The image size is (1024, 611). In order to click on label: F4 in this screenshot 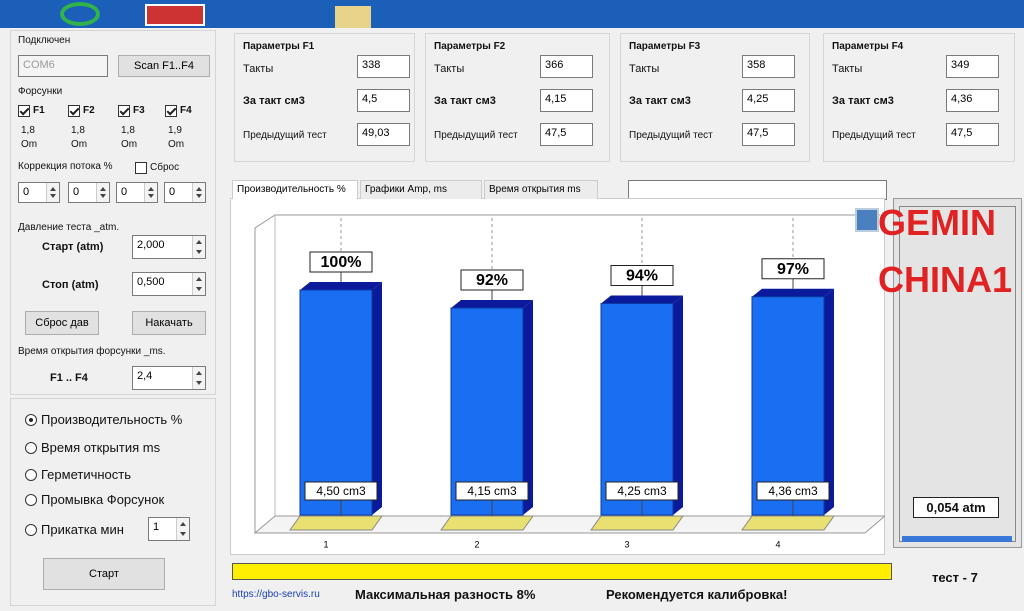, I will do `click(186, 110)`.